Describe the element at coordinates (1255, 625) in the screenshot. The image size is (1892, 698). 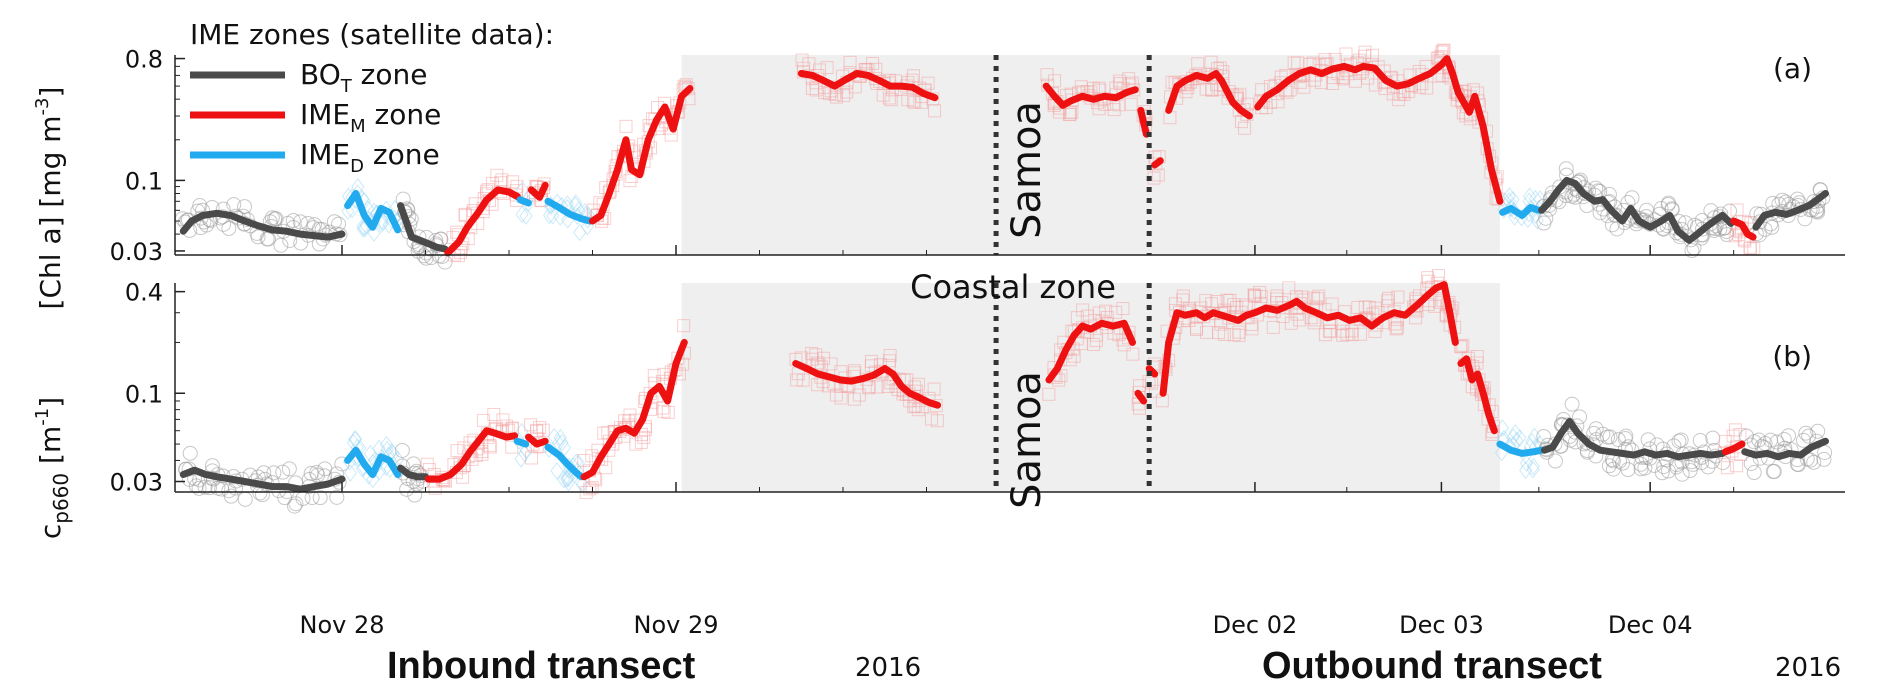
I see `xtick-label-2: Dec 02` at that location.